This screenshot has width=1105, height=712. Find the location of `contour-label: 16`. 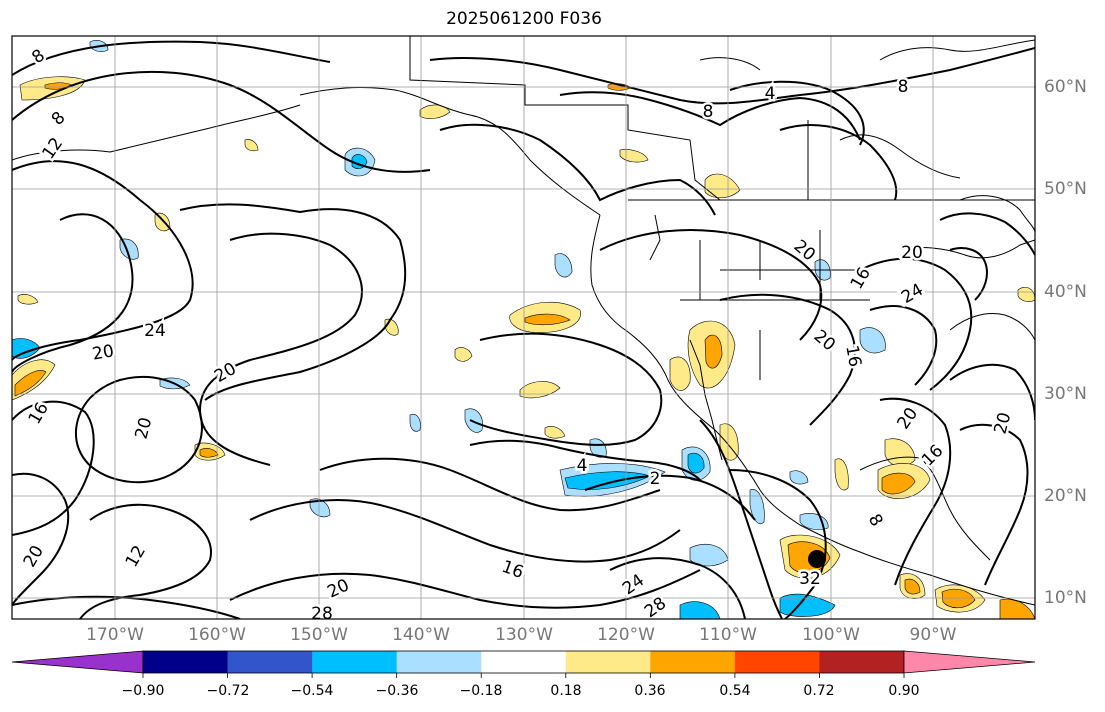

contour-label: 16 is located at coordinates (852, 356).